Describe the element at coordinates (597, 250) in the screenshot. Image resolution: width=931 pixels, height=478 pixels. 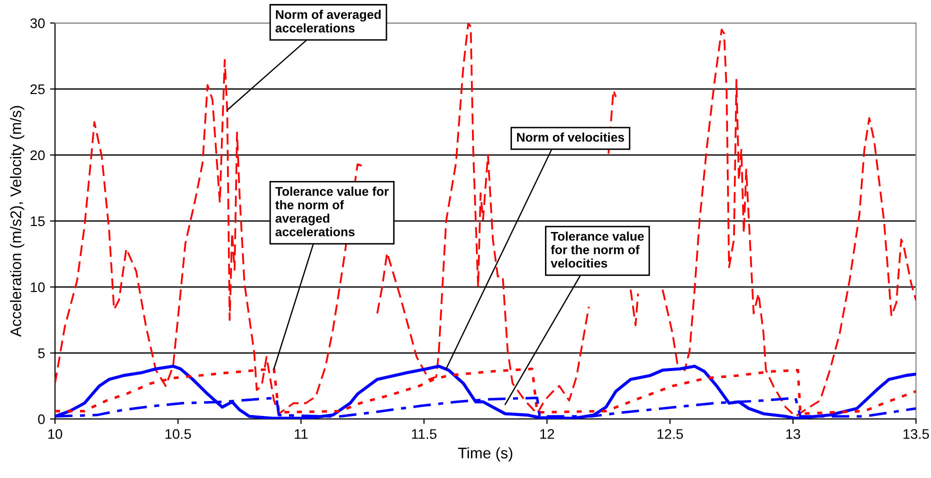
I see `annotation: Tolerance value for the norm of velocities` at that location.